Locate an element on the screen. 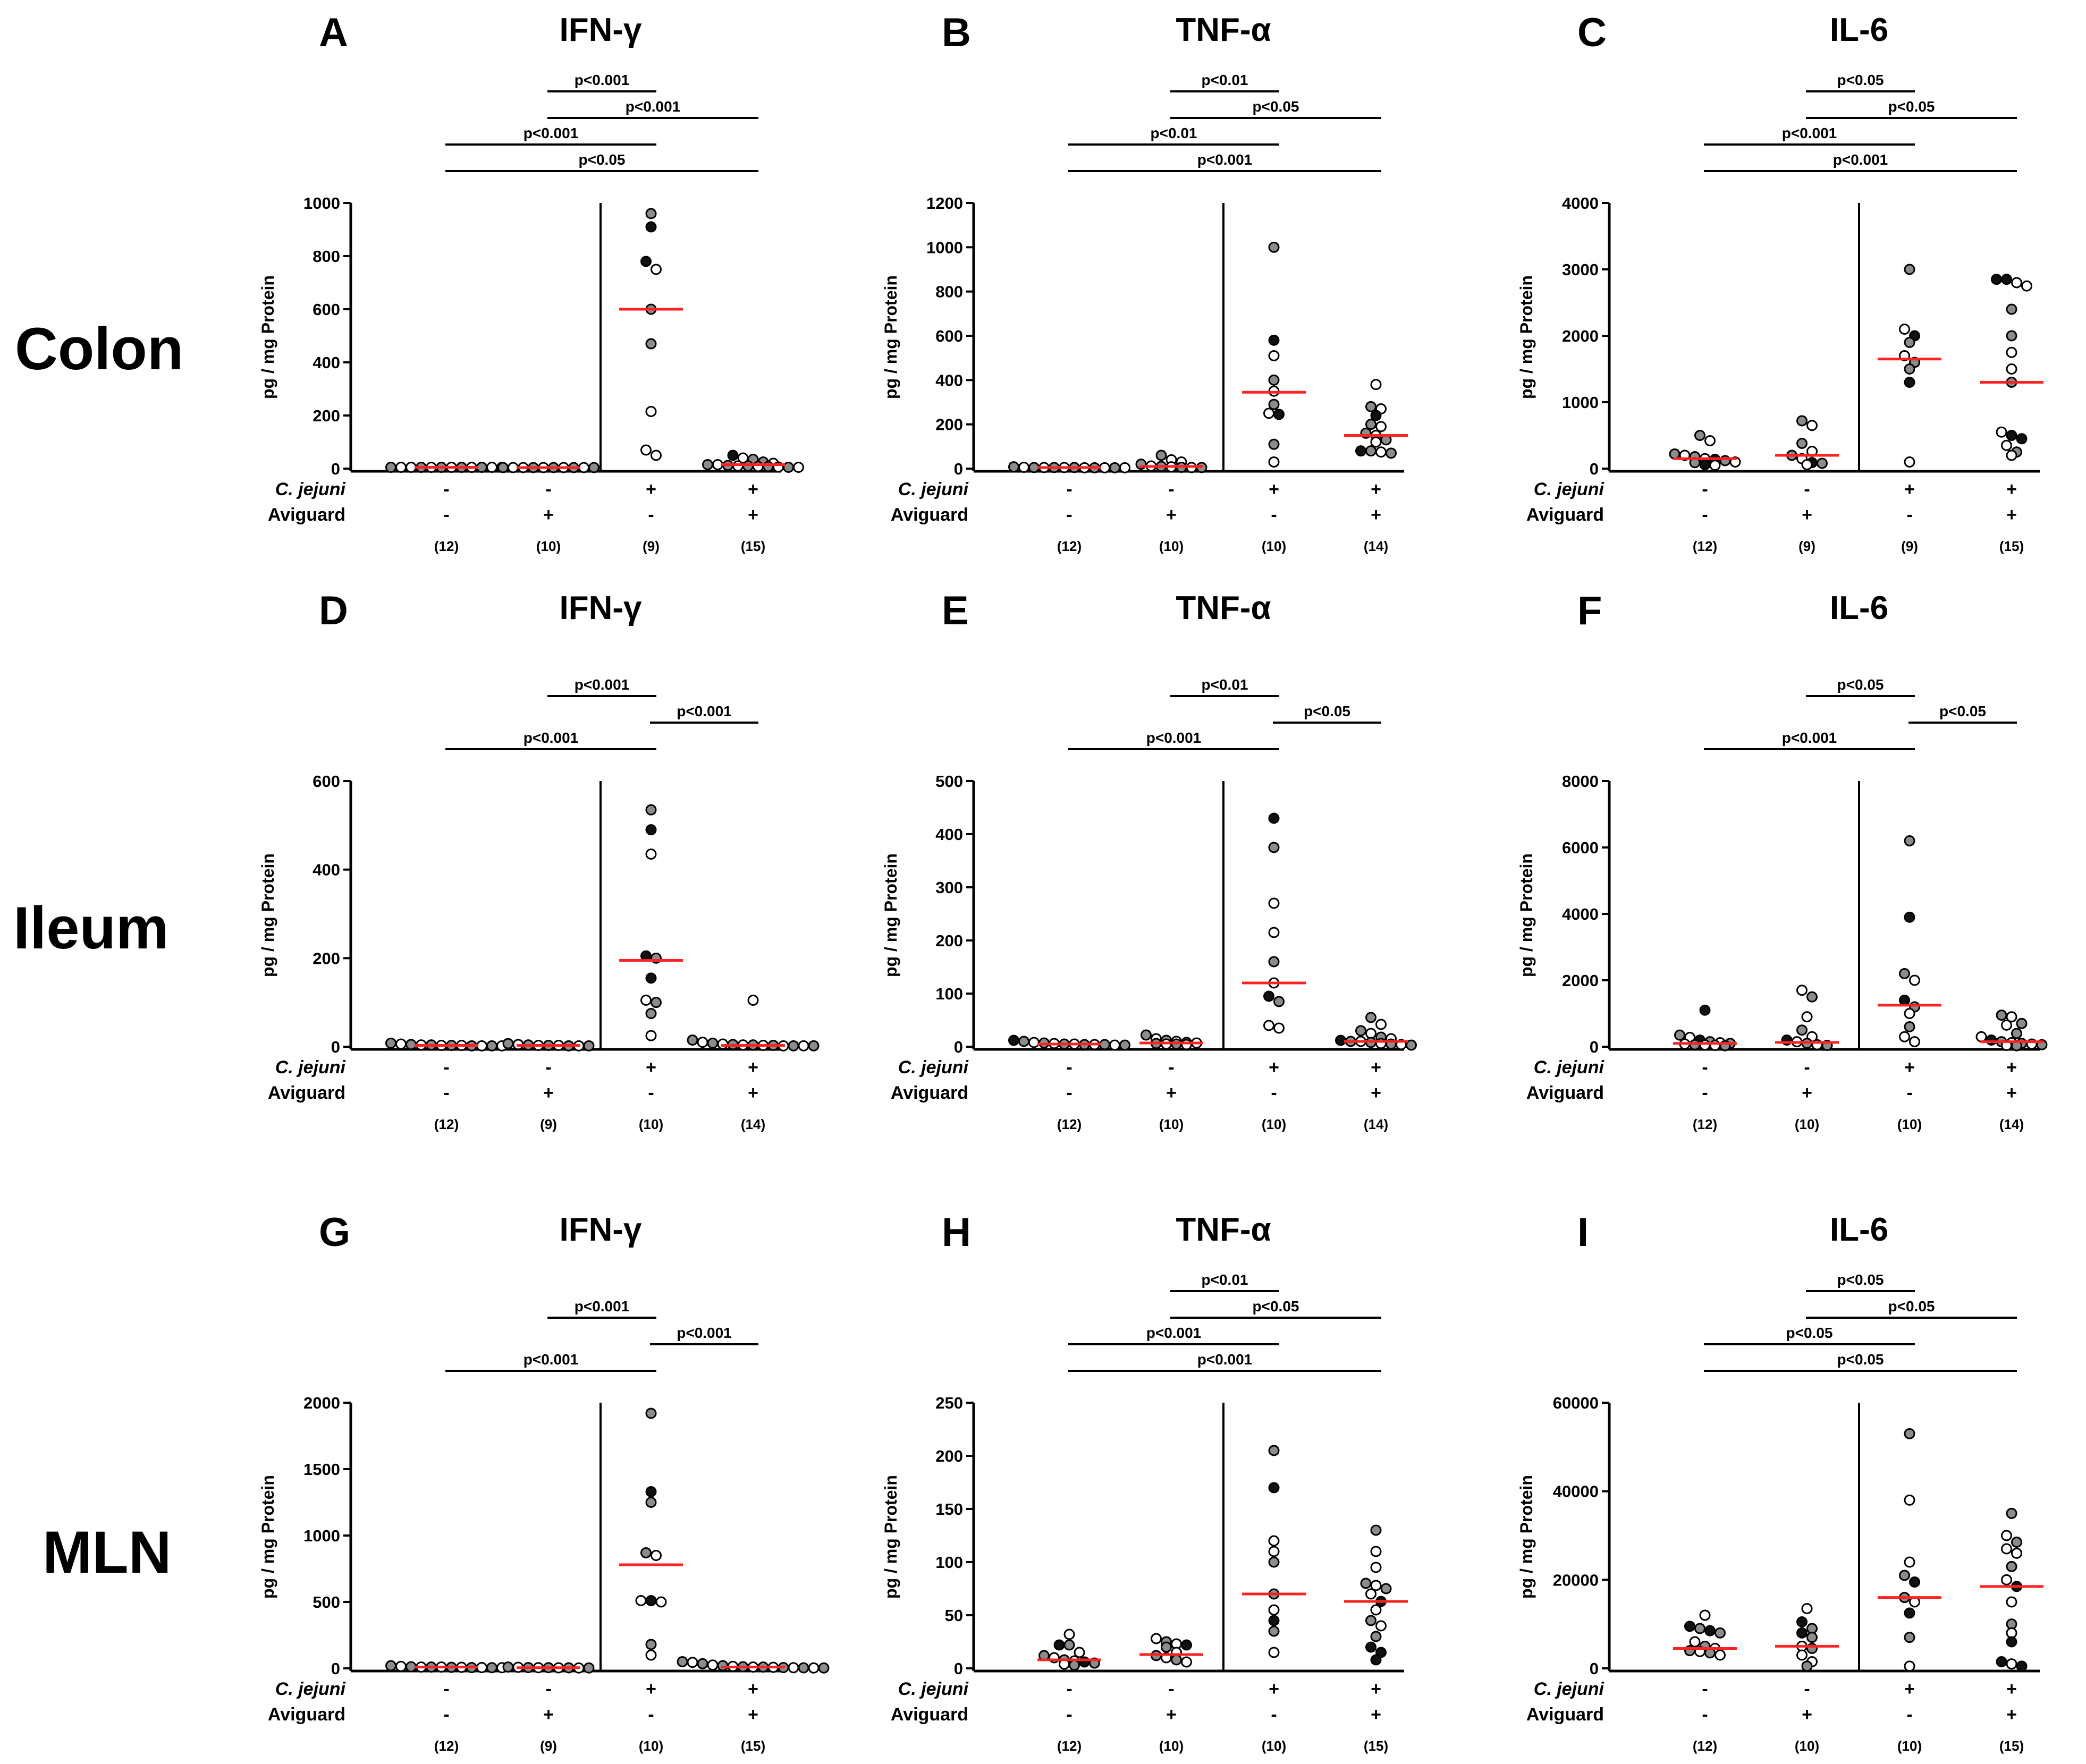 The height and width of the screenshot is (1764, 2086). significance-label-d: p<0.001 is located at coordinates (704, 711).